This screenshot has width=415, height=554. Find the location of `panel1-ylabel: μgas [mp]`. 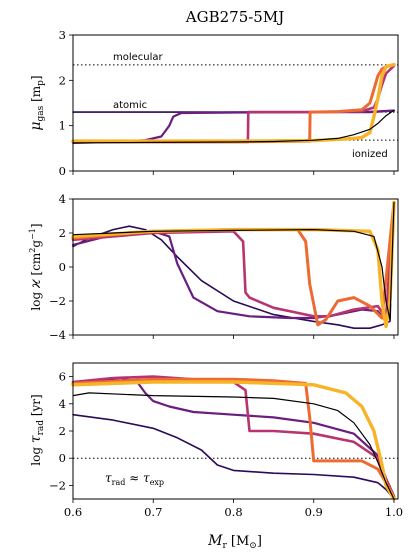

panel1-ylabel: μgas [mp] is located at coordinates (37, 102).